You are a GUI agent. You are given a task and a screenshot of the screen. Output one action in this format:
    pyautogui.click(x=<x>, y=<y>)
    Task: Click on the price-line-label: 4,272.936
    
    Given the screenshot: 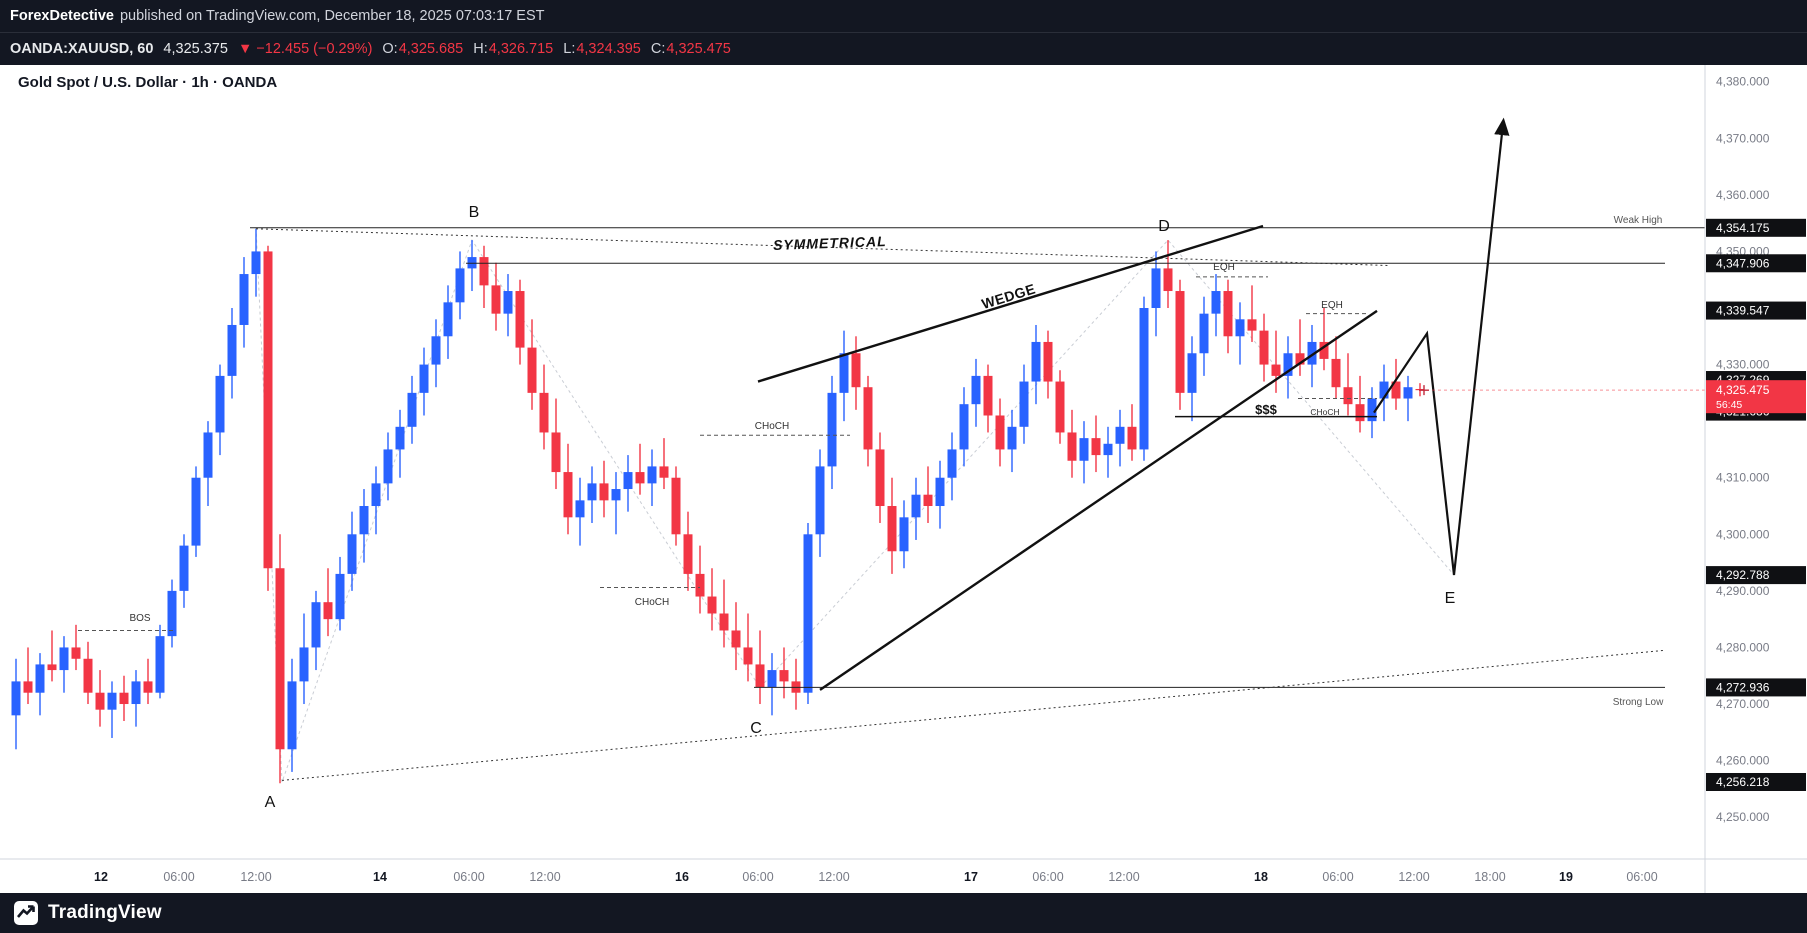 What is the action you would take?
    pyautogui.click(x=1756, y=687)
    